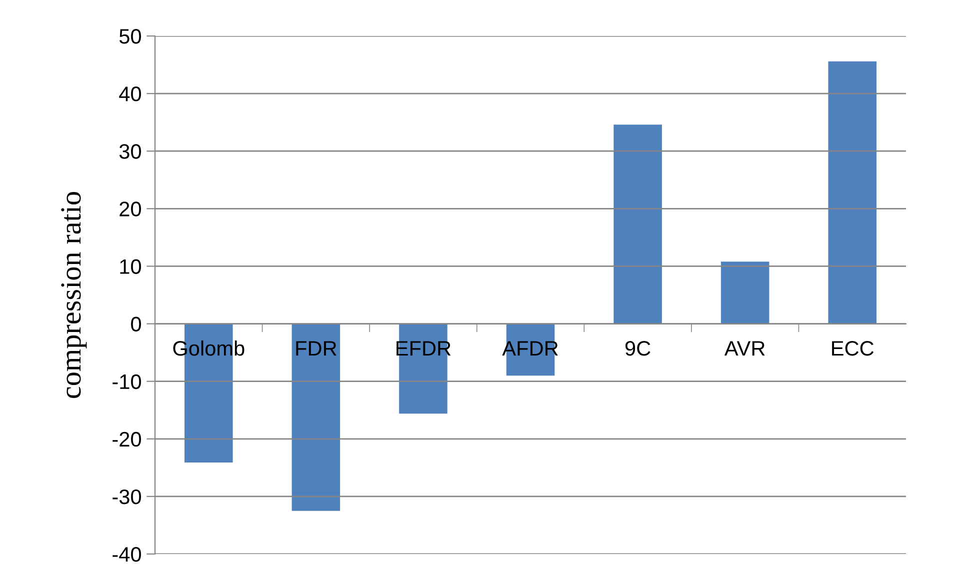 This screenshot has width=957, height=580. What do you see at coordinates (126, 439) in the screenshot?
I see `y-tick-label: -20` at bounding box center [126, 439].